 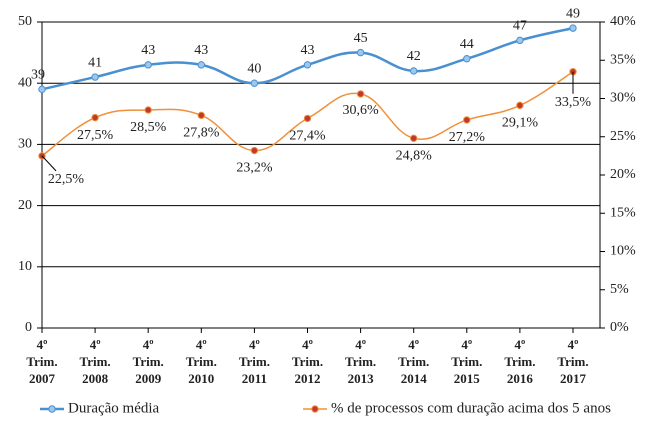 I want to click on data-label: 49, so click(x=573, y=13).